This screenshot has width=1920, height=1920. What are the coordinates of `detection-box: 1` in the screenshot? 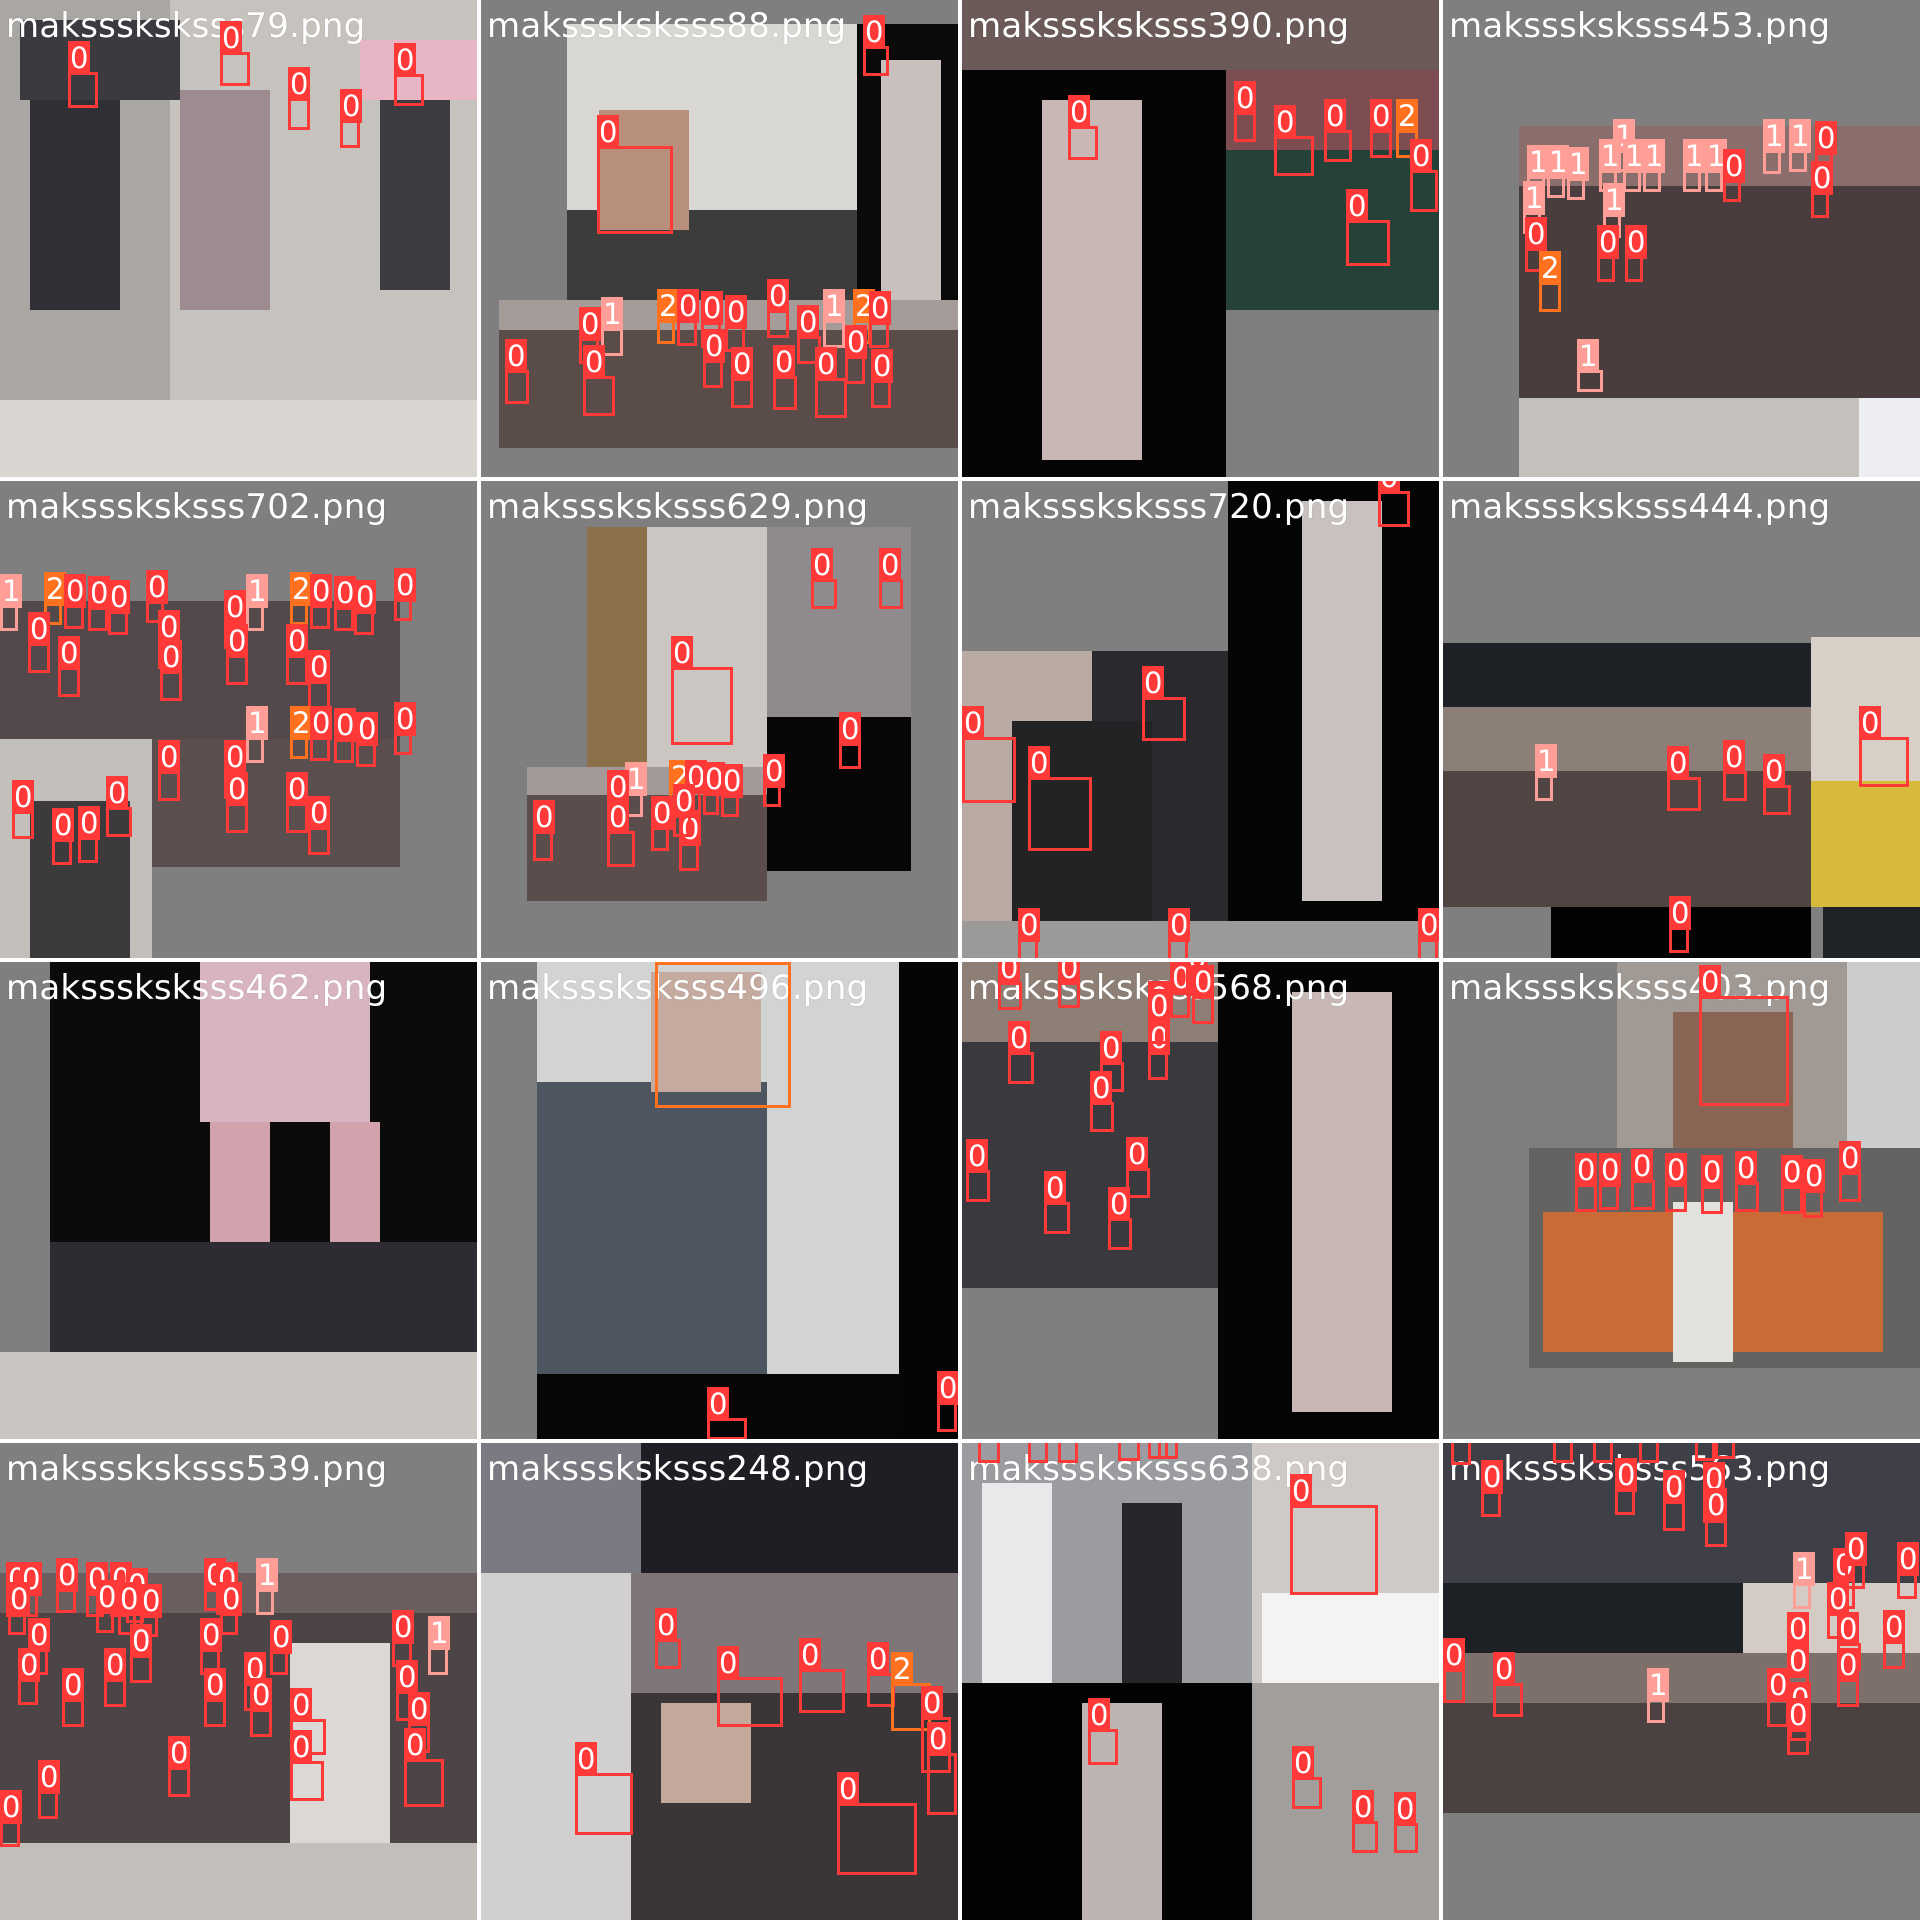 It's located at (1558, 171).